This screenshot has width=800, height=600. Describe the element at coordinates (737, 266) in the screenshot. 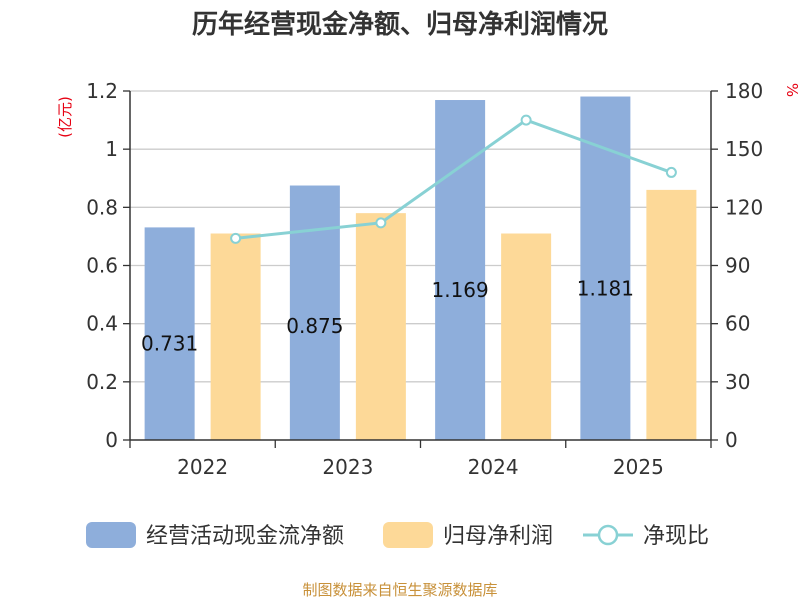

I see `right-tick-label: 90` at that location.